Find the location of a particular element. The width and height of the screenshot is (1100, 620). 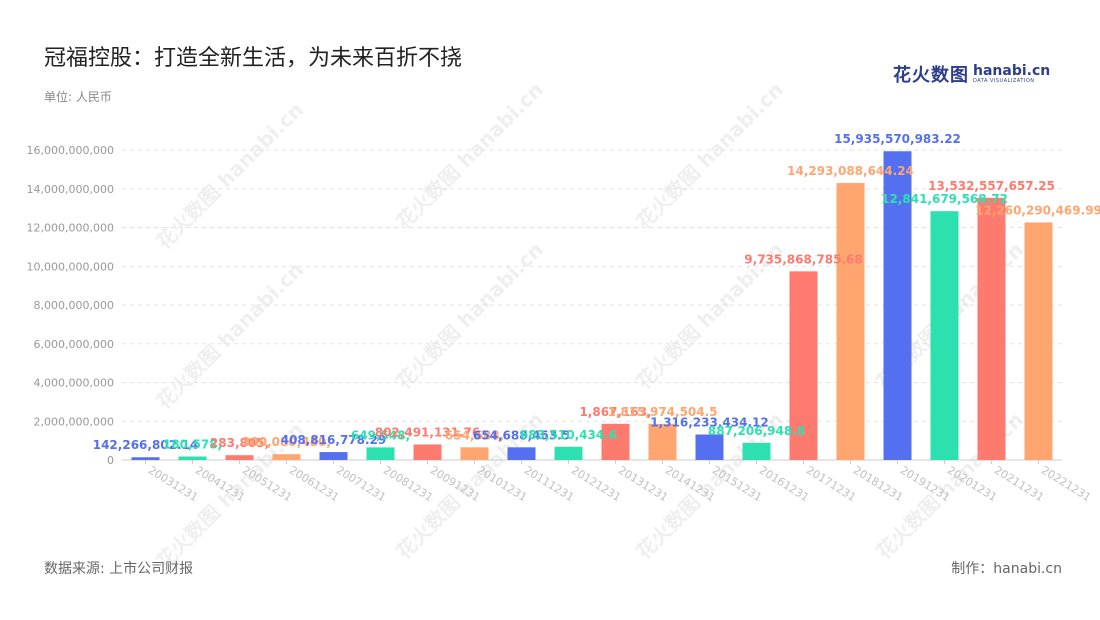

value-label: 1,316,233,434.12 is located at coordinates (709, 422).